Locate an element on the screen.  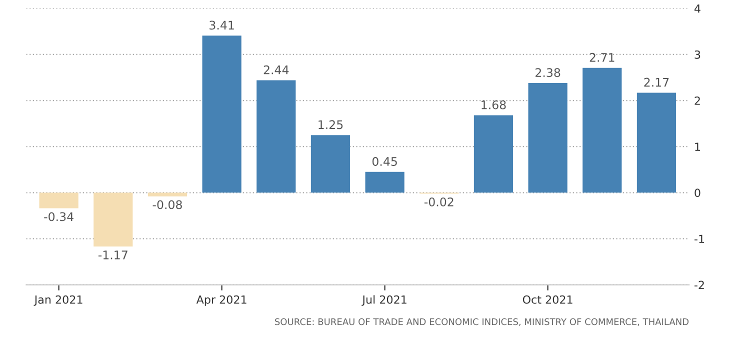
x-tick-label: Jul 2021 is located at coordinates (384, 300).